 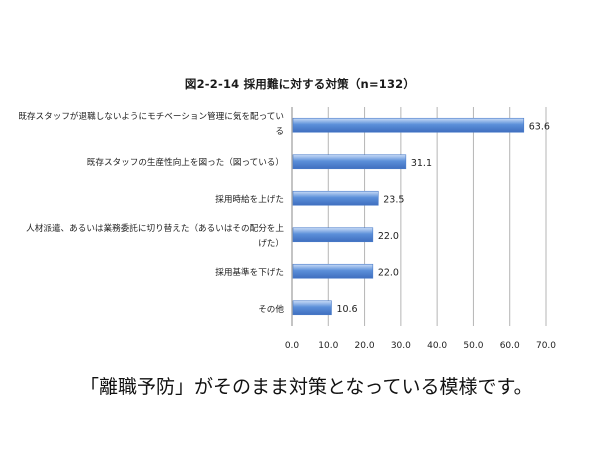 What do you see at coordinates (292, 346) in the screenshot?
I see `x-tick-label: 0.0` at bounding box center [292, 346].